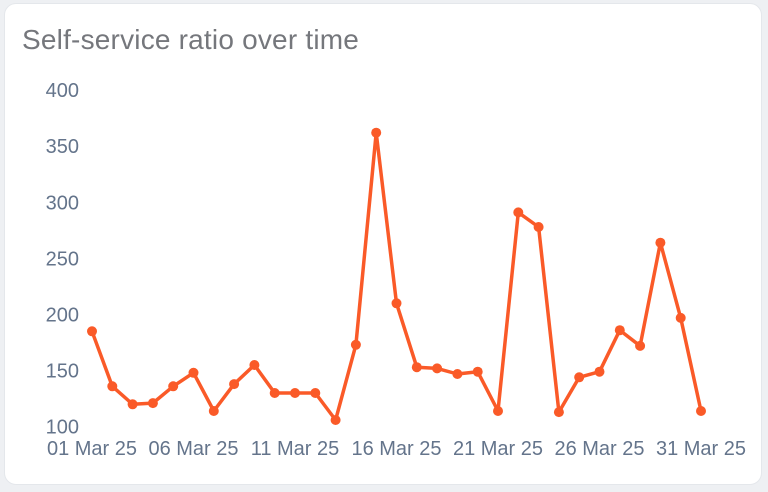 Image resolution: width=768 pixels, height=492 pixels. Describe the element at coordinates (295, 449) in the screenshot. I see `x-axis-tick-label: 11 Mar 25` at that location.